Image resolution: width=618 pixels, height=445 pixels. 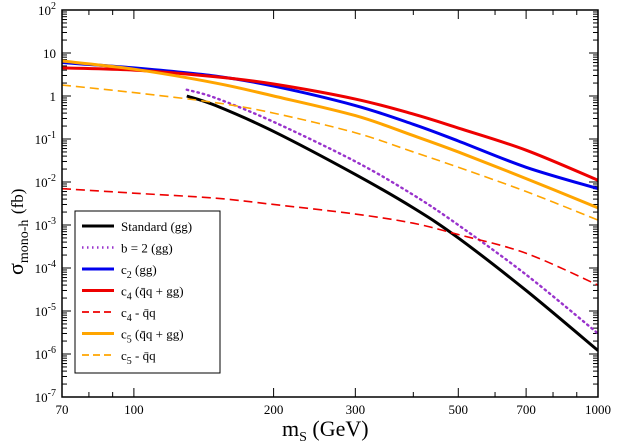 I want to click on legend-label-b2: b = 2 (gg), so click(x=147, y=248).